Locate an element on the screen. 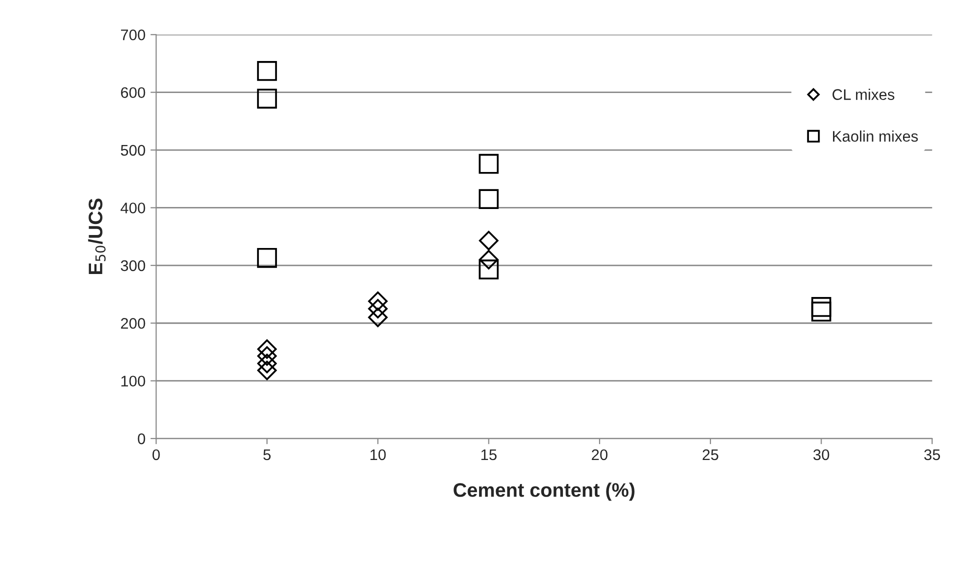 This screenshot has height=577, width=958. y-tick-label: 200 is located at coordinates (133, 323).